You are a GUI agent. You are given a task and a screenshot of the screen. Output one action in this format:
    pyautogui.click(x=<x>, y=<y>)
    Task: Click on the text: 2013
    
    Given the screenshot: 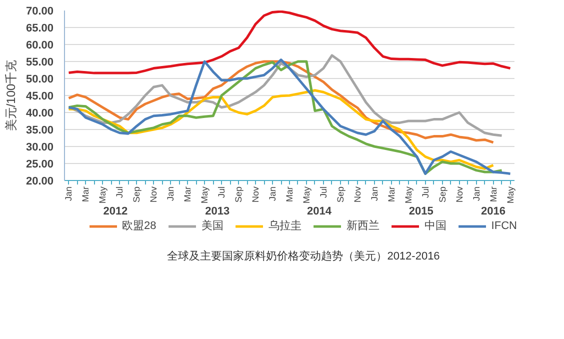 What is the action you would take?
    pyautogui.click(x=217, y=212)
    